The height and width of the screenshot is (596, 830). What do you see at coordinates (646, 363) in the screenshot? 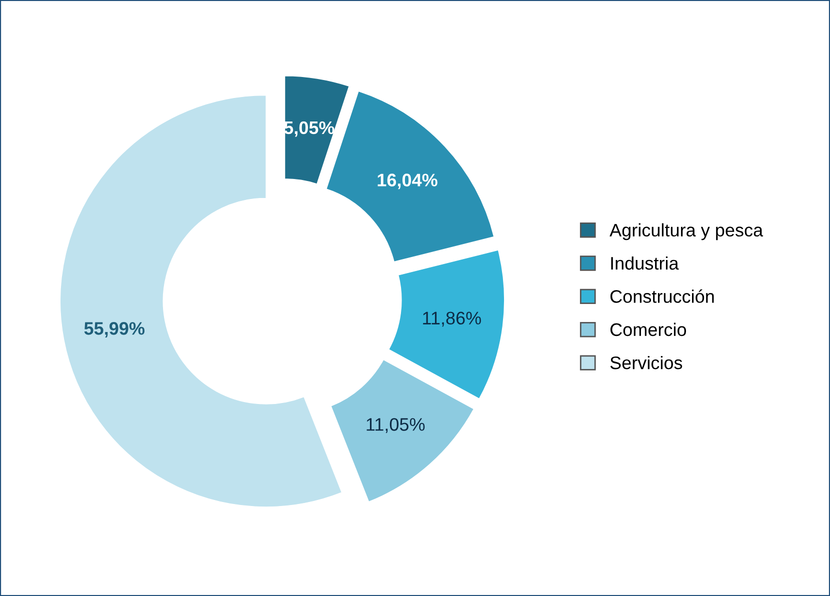
I see `legend-label: Servicios` at bounding box center [646, 363].